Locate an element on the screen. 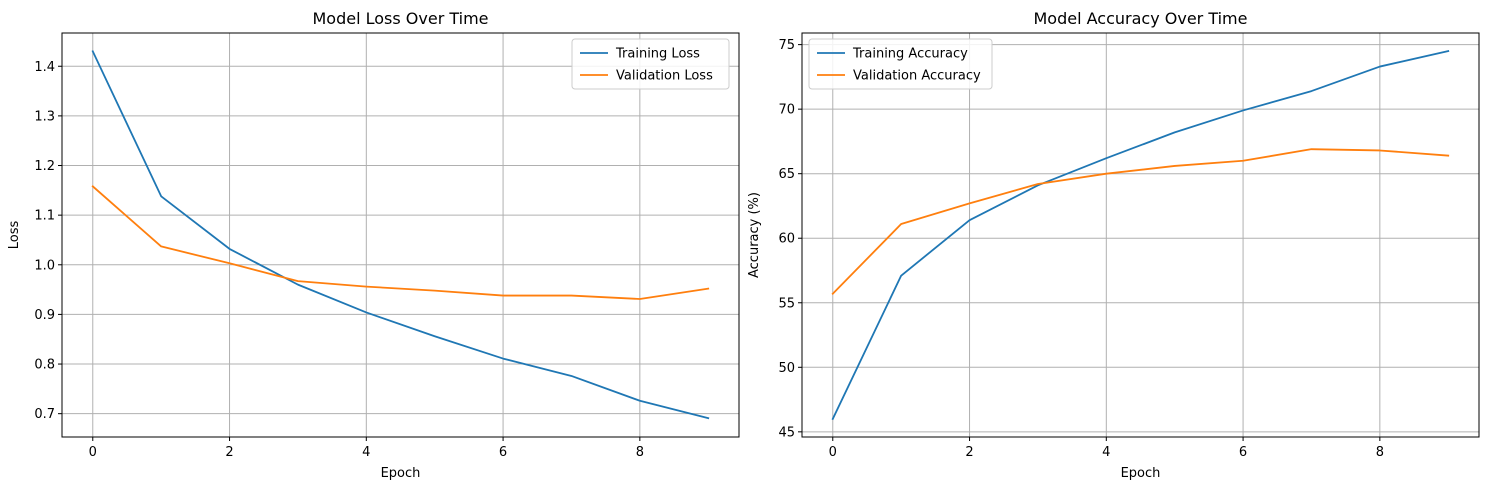 This screenshot has width=1489, height=490. loss-chart-x-tick-label: 6 is located at coordinates (503, 452).